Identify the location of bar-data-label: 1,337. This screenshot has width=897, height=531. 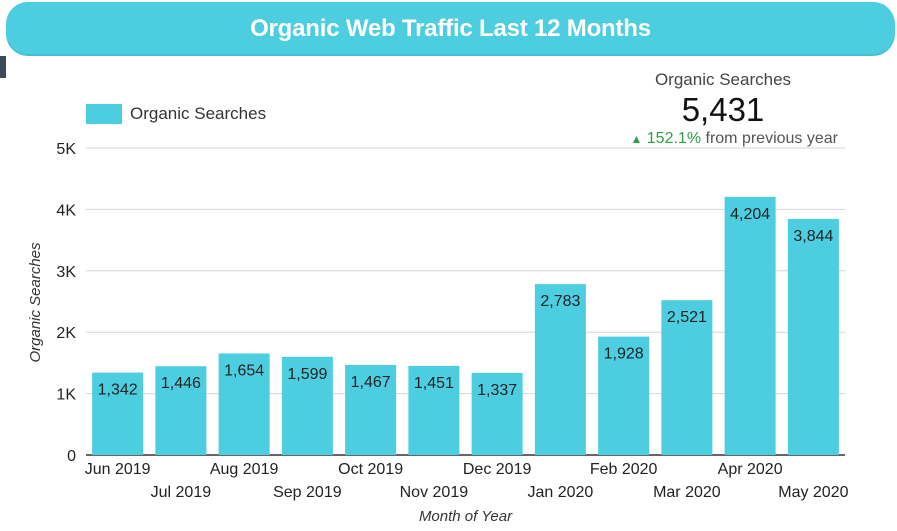
(497, 390).